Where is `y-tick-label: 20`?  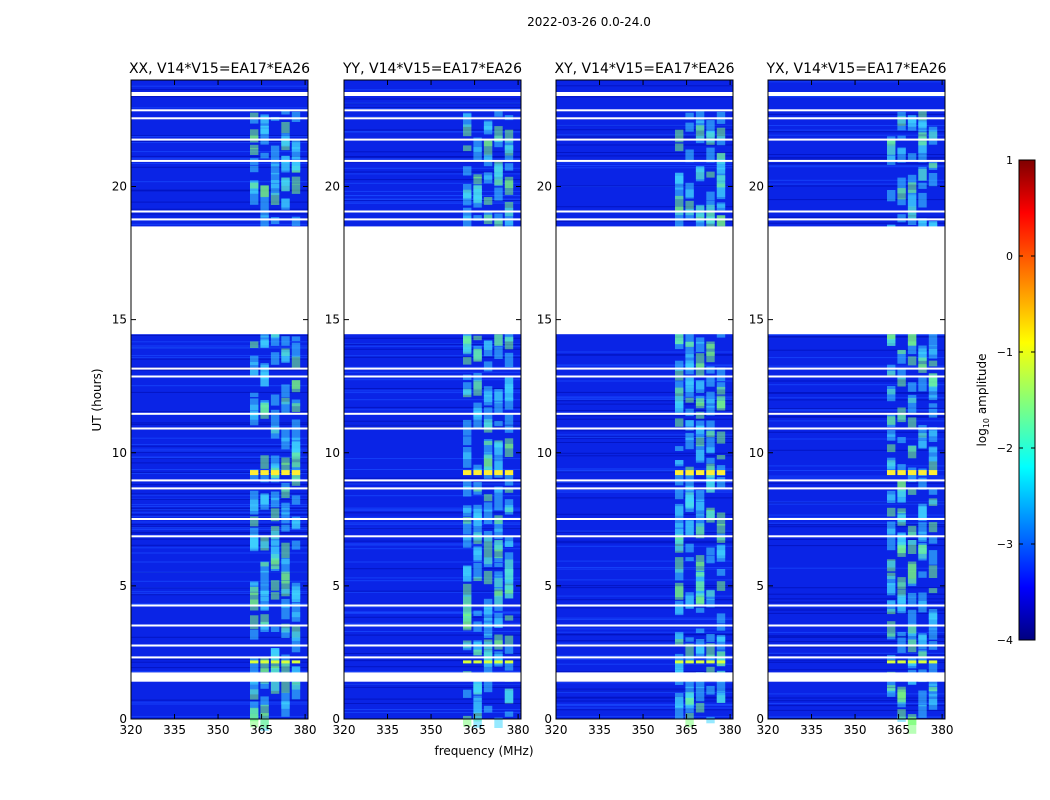
y-tick-label: 20 is located at coordinates (119, 187).